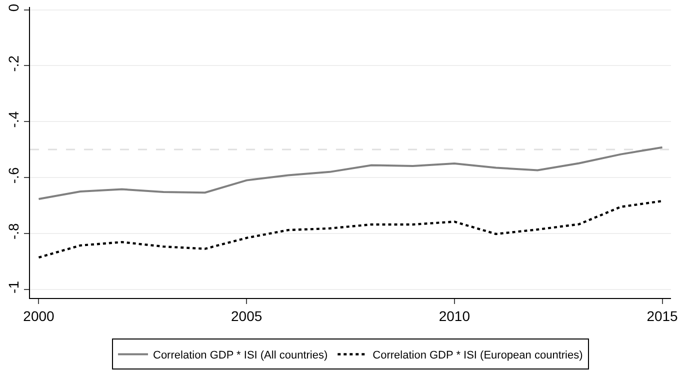  What do you see at coordinates (39, 316) in the screenshot?
I see `x-tick-label: 2000` at bounding box center [39, 316].